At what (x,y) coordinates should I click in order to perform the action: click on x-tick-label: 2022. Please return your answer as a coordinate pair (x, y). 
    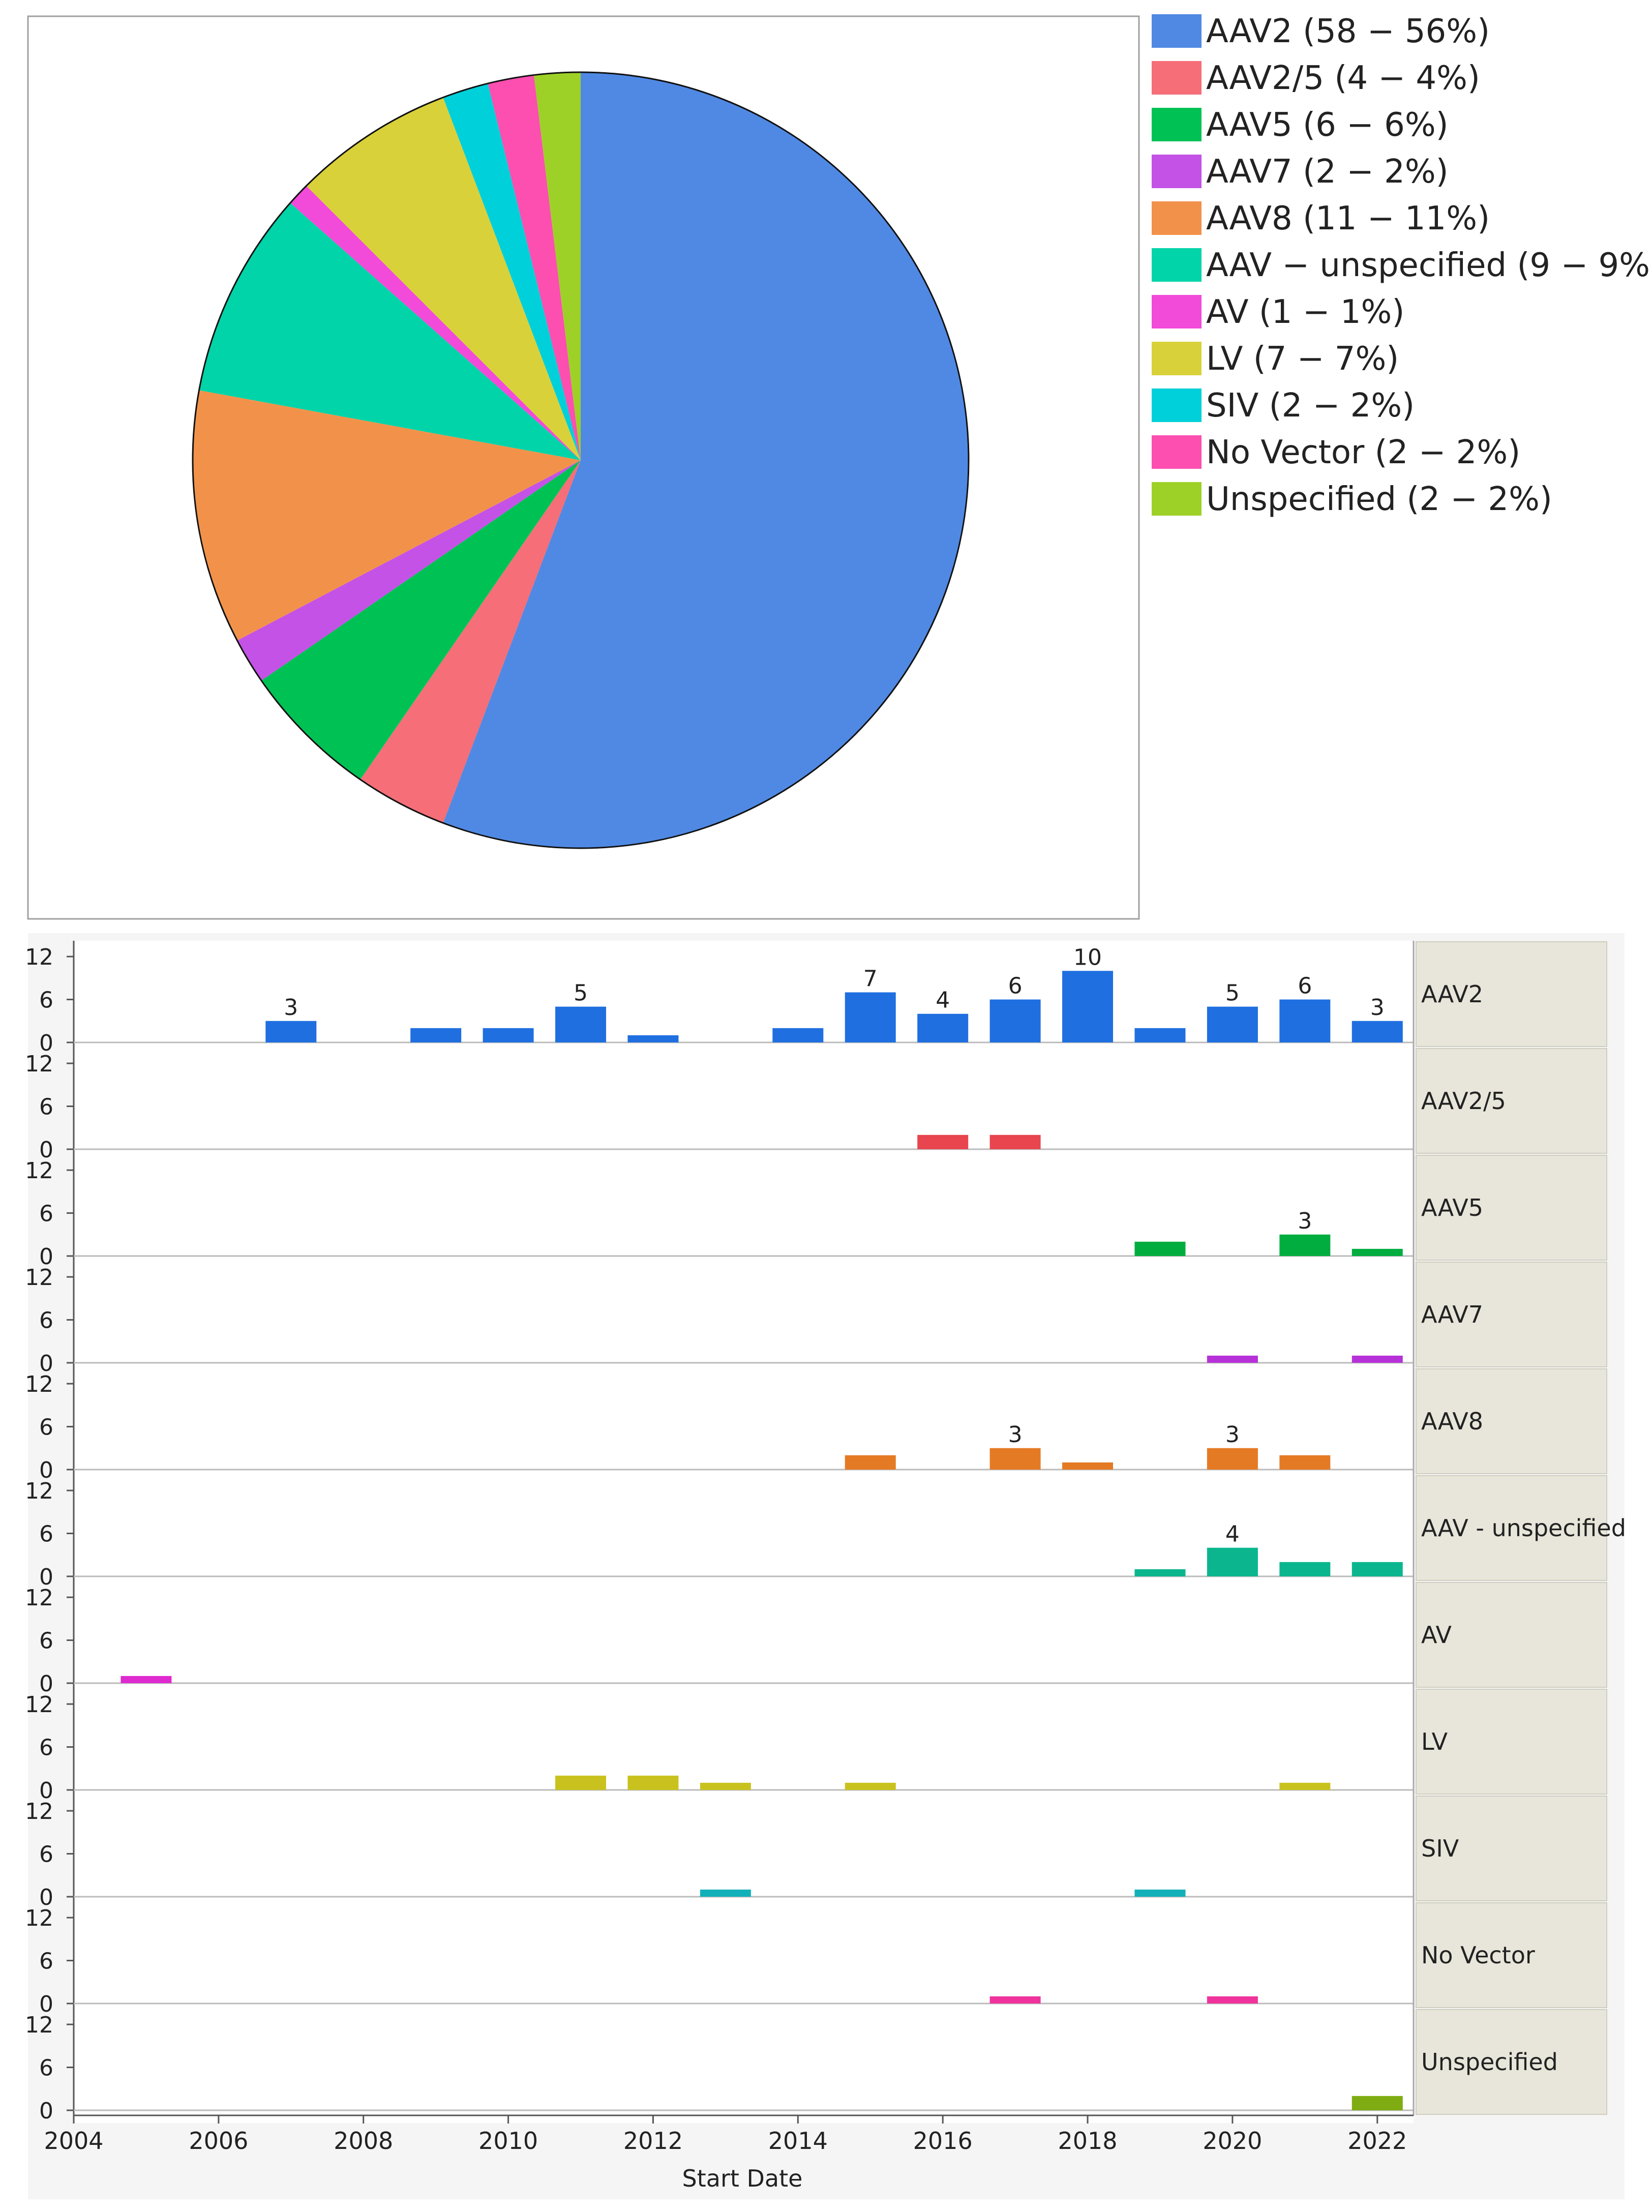
    Looking at the image, I should click on (1377, 2141).